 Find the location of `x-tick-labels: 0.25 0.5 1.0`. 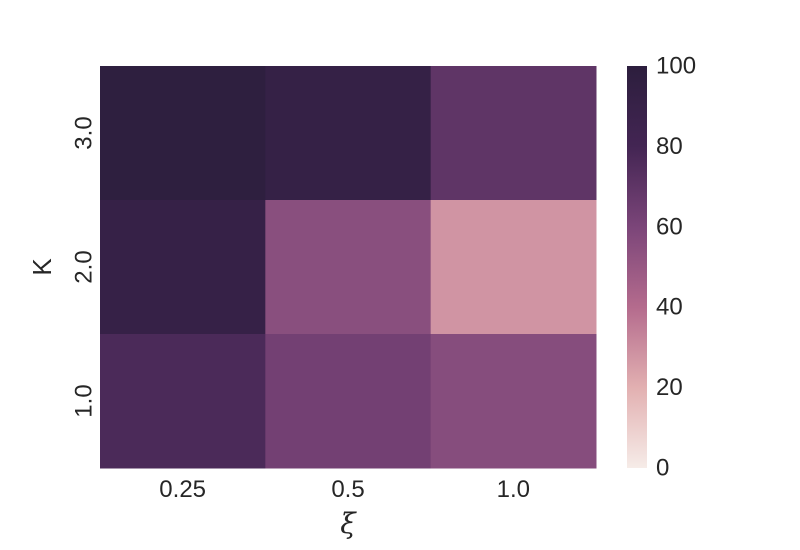

x-tick-labels: 0.25 0.5 1.0 is located at coordinates (344, 489).